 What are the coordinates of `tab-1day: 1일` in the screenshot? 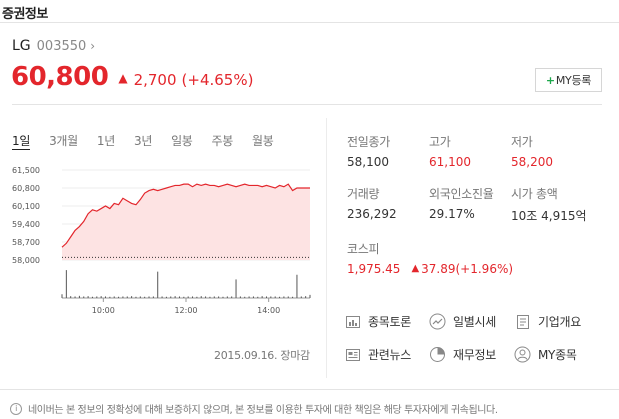 It's located at (21, 142).